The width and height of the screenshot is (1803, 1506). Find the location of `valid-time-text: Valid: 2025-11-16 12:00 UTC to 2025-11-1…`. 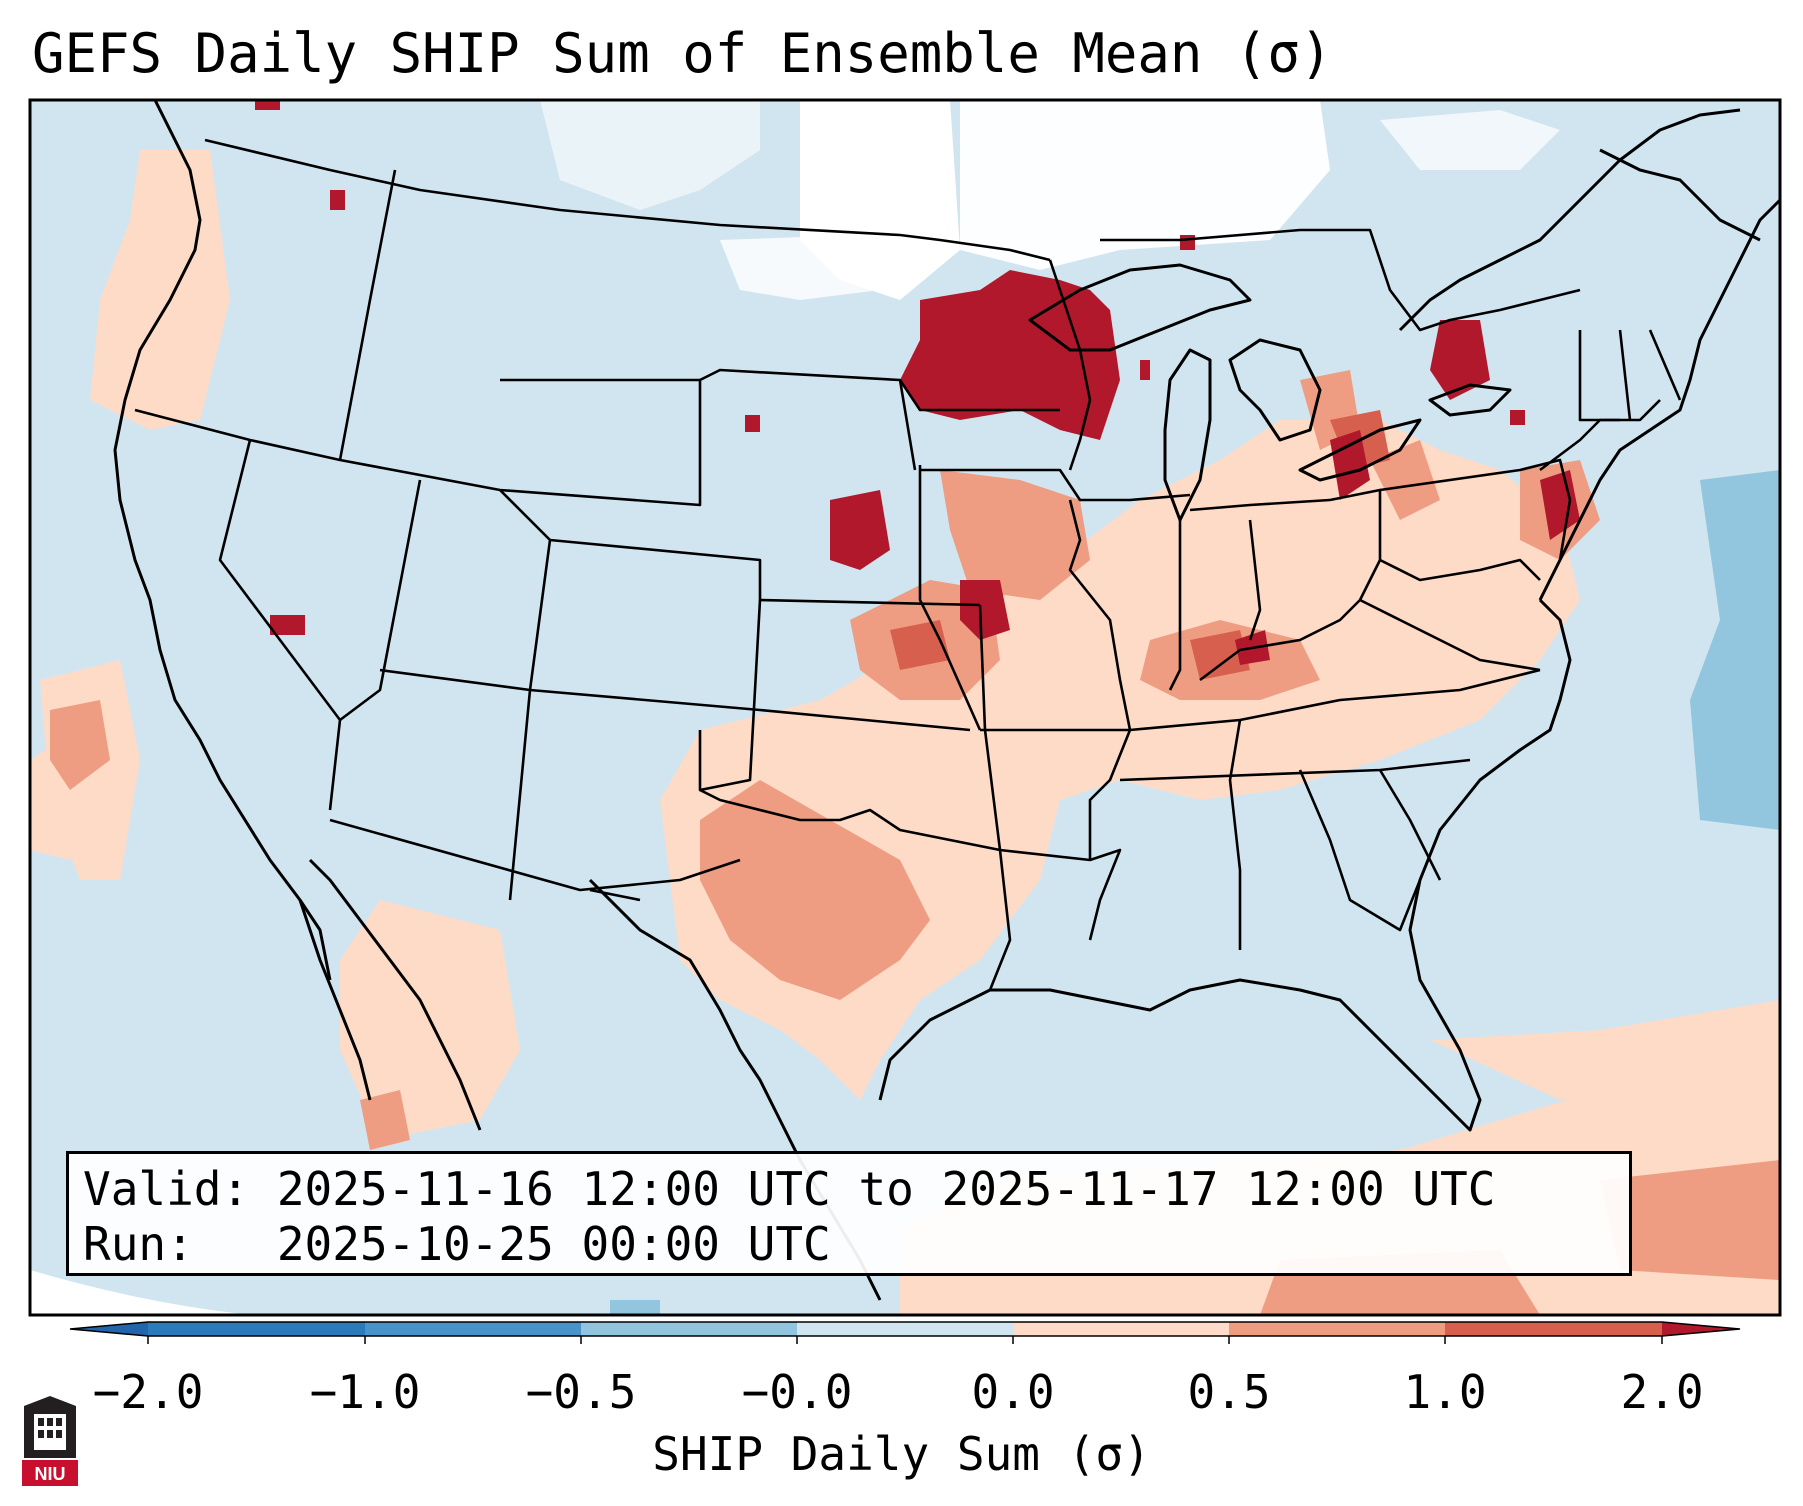

valid-time-text: Valid: 2025-11-16 12:00 UTC to 2025-11-1… is located at coordinates (789, 1189).